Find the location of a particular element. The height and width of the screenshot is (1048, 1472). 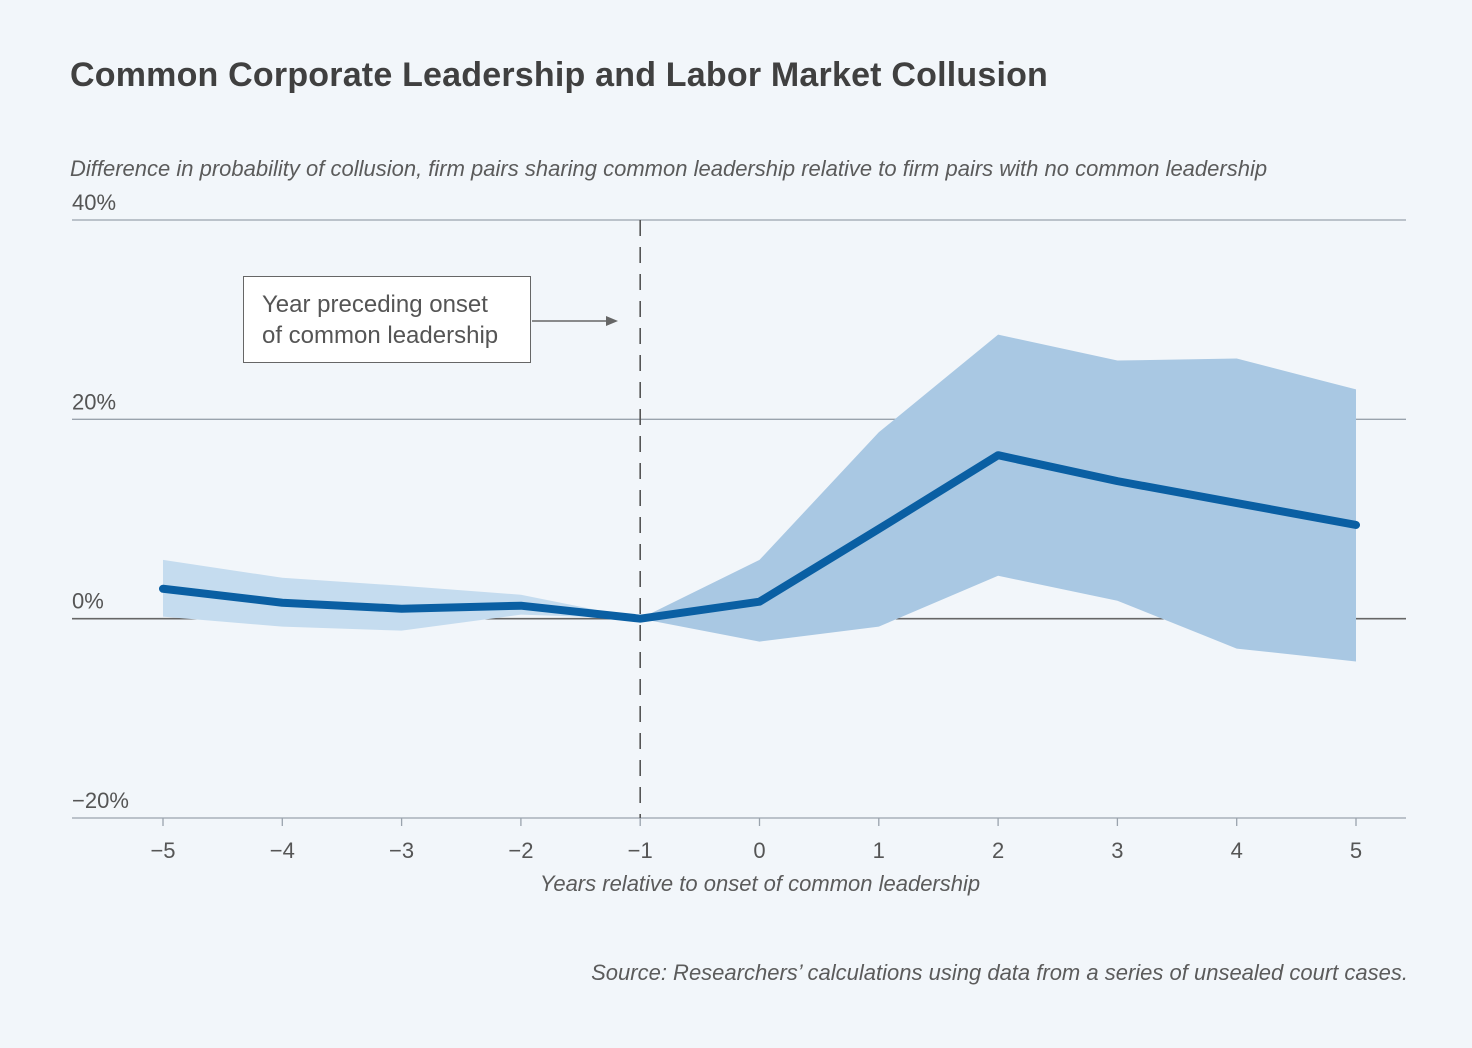

x-tick-label: 5 is located at coordinates (1356, 850).